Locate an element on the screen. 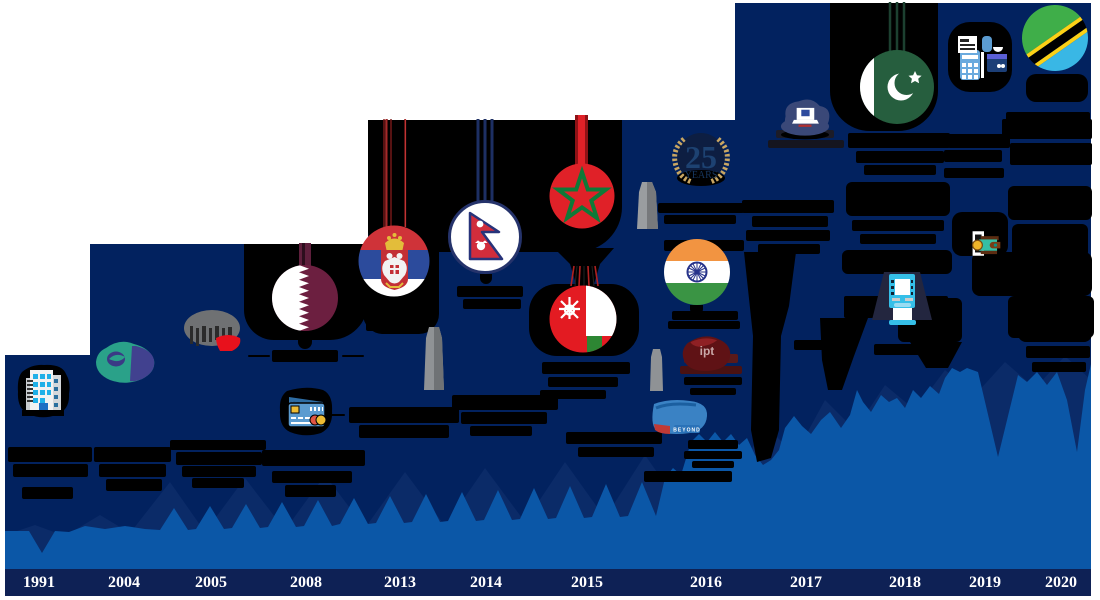  svg-text: YEARS is located at coordinates (701, 175).